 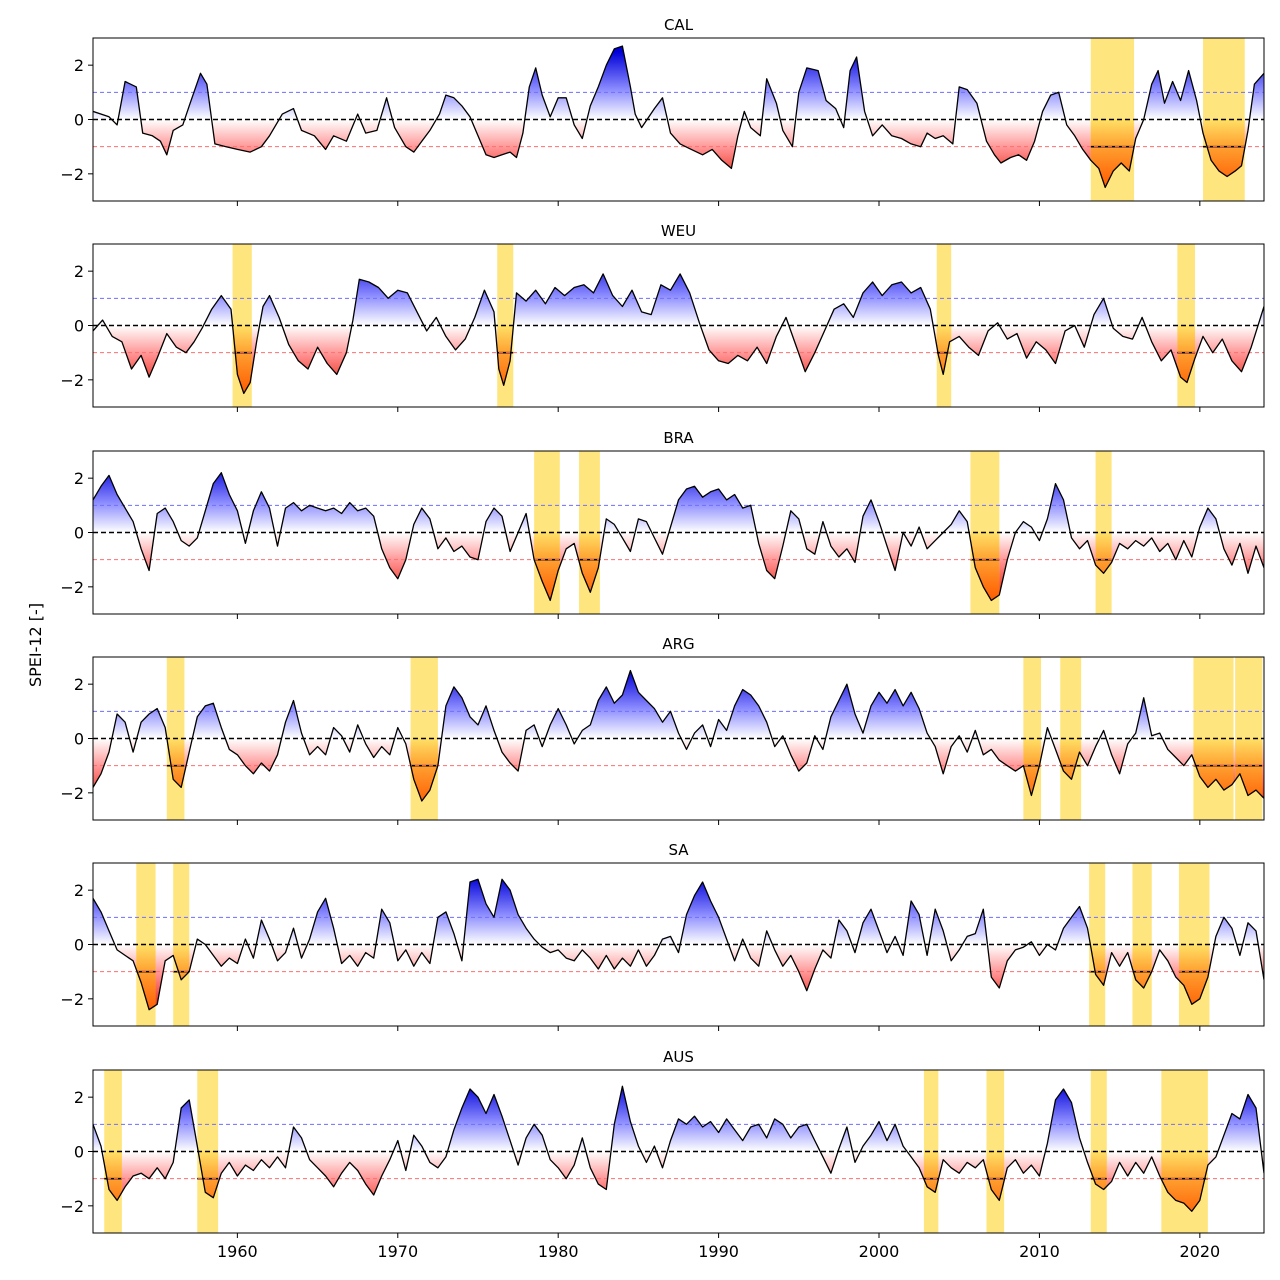 I want to click on panel-cal: CAL −2 0 2, so click(x=662, y=111).